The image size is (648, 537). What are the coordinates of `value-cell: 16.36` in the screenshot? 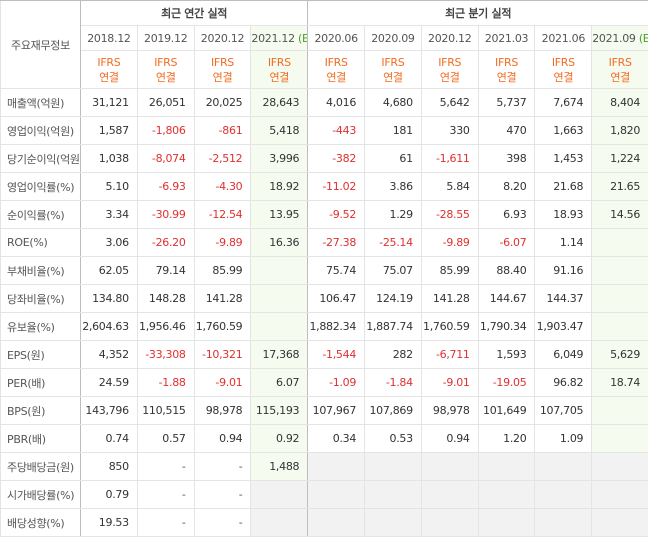 It's located at (279, 242).